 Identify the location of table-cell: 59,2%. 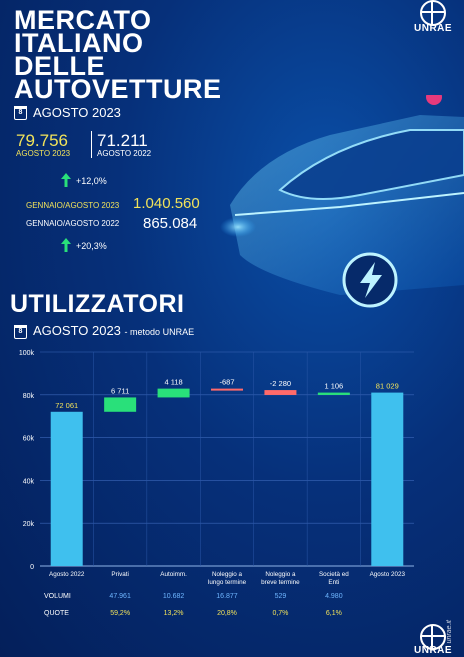
(120, 613).